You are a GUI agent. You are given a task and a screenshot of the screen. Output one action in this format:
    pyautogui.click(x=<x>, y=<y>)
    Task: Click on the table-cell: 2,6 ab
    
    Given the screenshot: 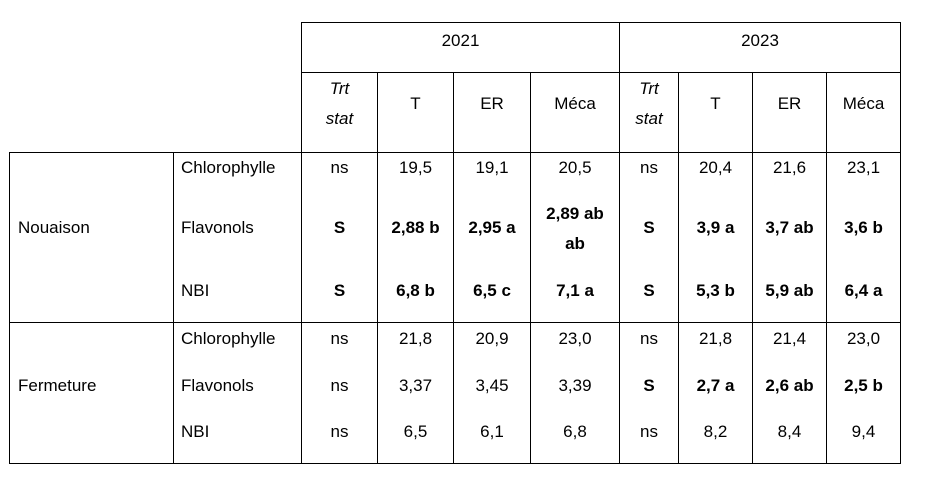 What is the action you would take?
    pyautogui.click(x=789, y=385)
    